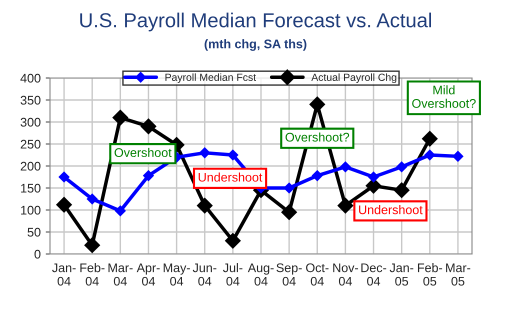 The image size is (511, 334). What do you see at coordinates (458, 274) in the screenshot?
I see `x-tick-label: Mar- 05` at bounding box center [458, 274].